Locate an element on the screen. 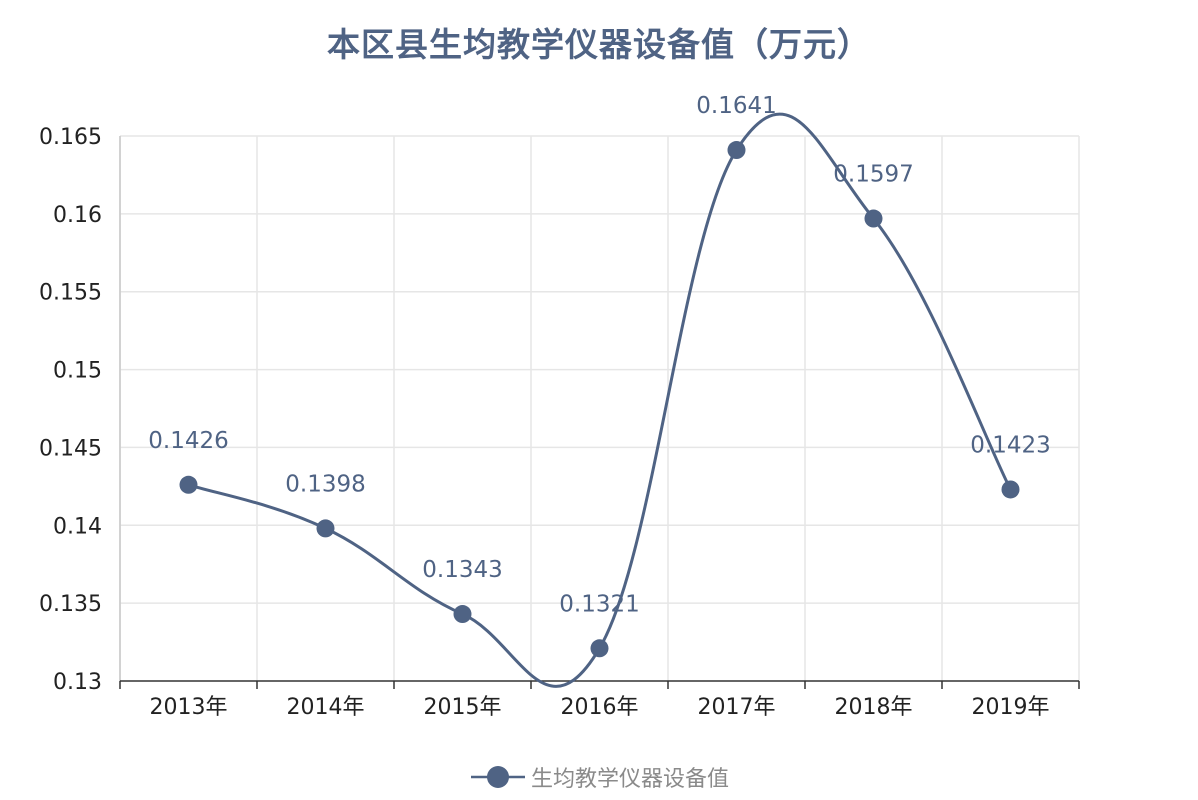  data-label: 0.1597 is located at coordinates (873, 175).